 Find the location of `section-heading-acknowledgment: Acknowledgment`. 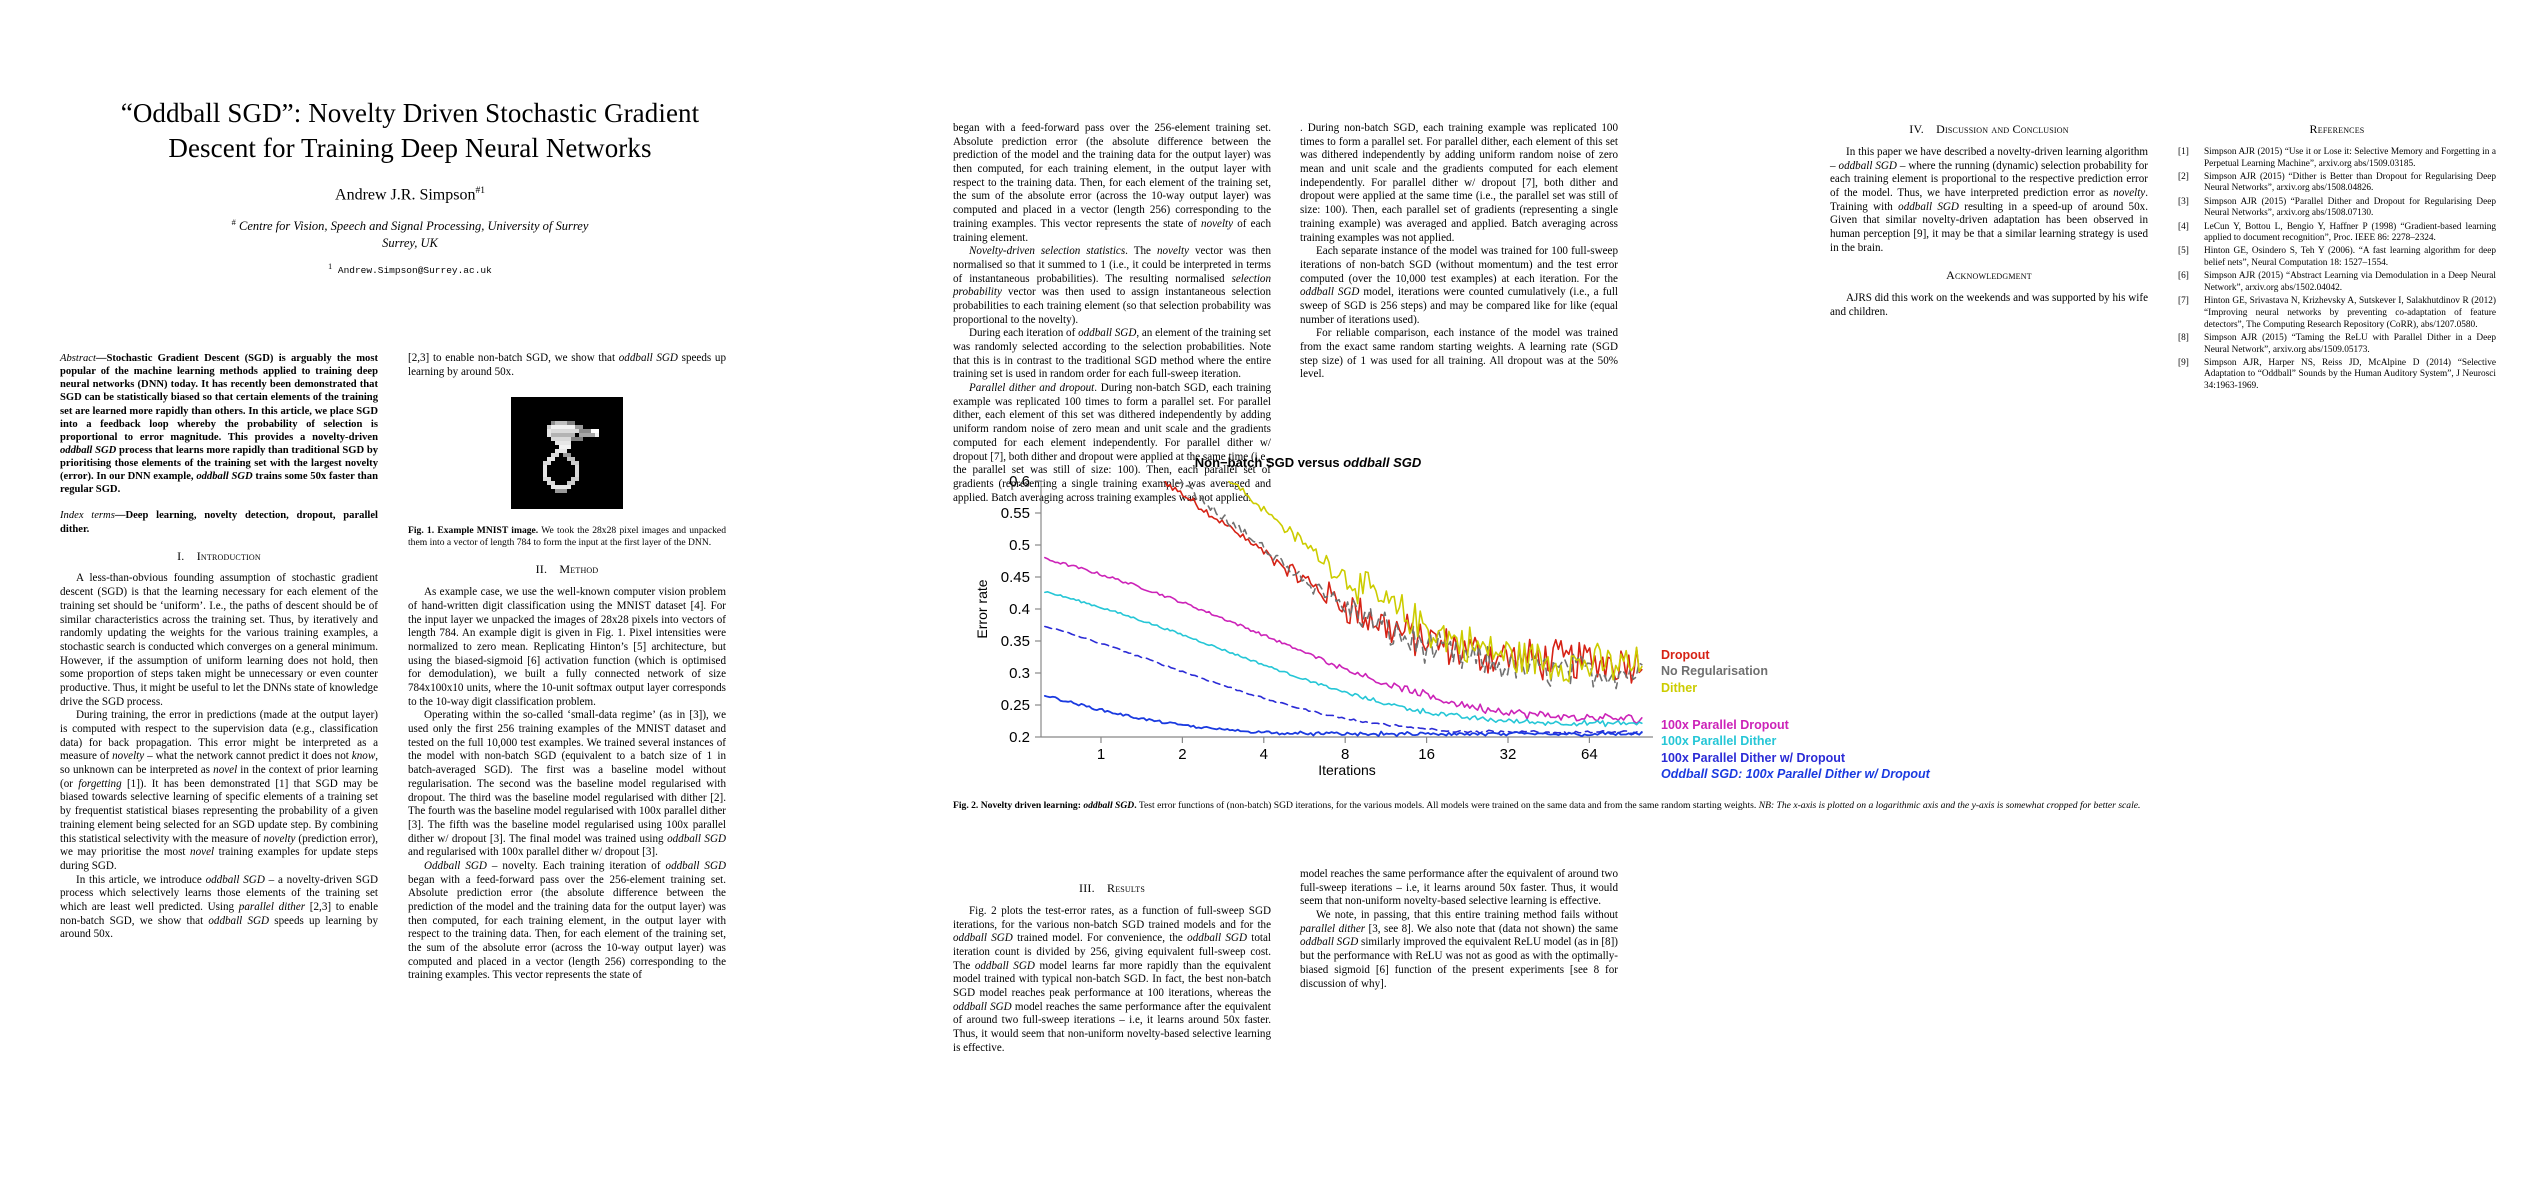

section-heading-acknowledgment: Acknowledgment is located at coordinates (1989, 275).